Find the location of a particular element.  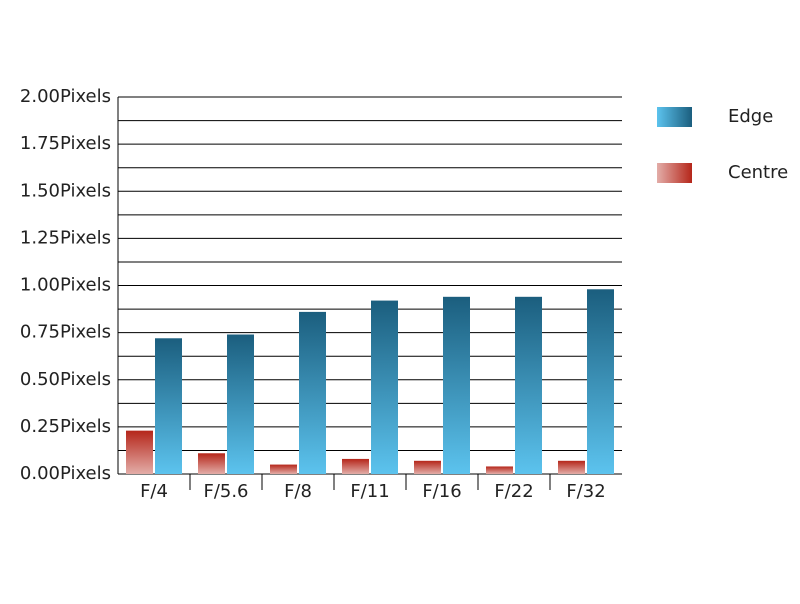

legend-label: Centre is located at coordinates (758, 172).